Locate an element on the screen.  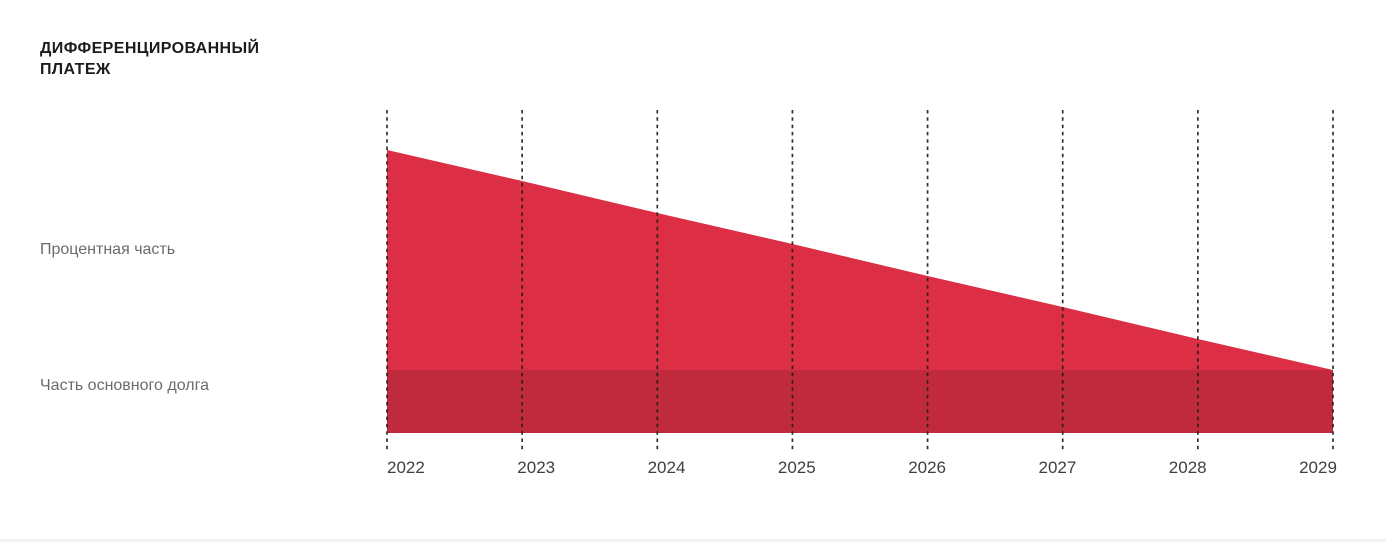
x-tick-label: 2027 is located at coordinates (1057, 467).